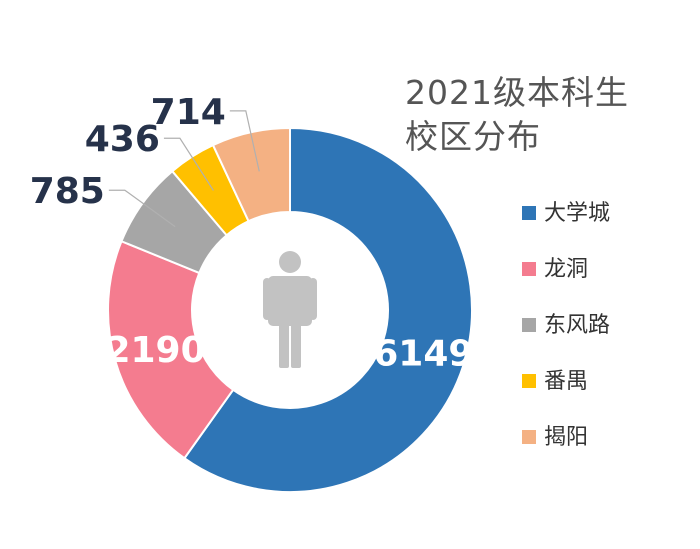  Describe the element at coordinates (122, 139) in the screenshot. I see `data-label-4: 436` at that location.